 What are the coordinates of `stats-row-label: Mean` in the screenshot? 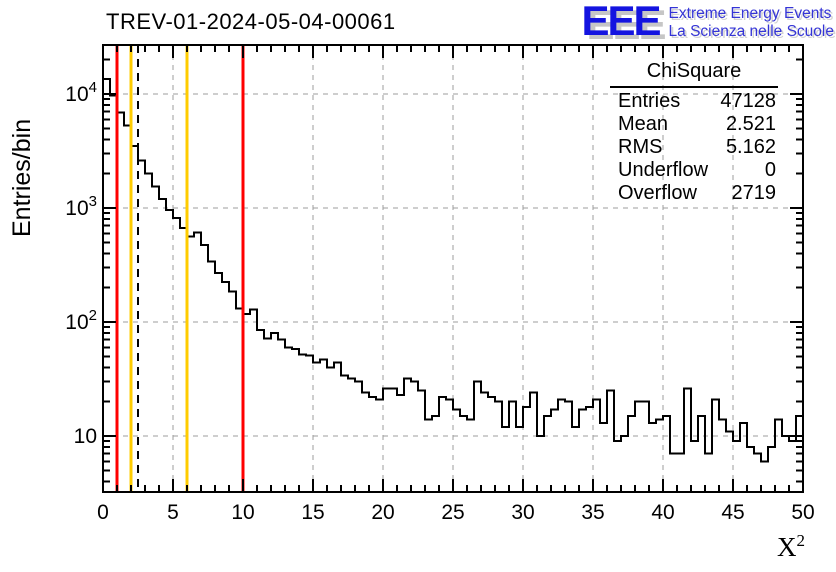 It's located at (643, 124).